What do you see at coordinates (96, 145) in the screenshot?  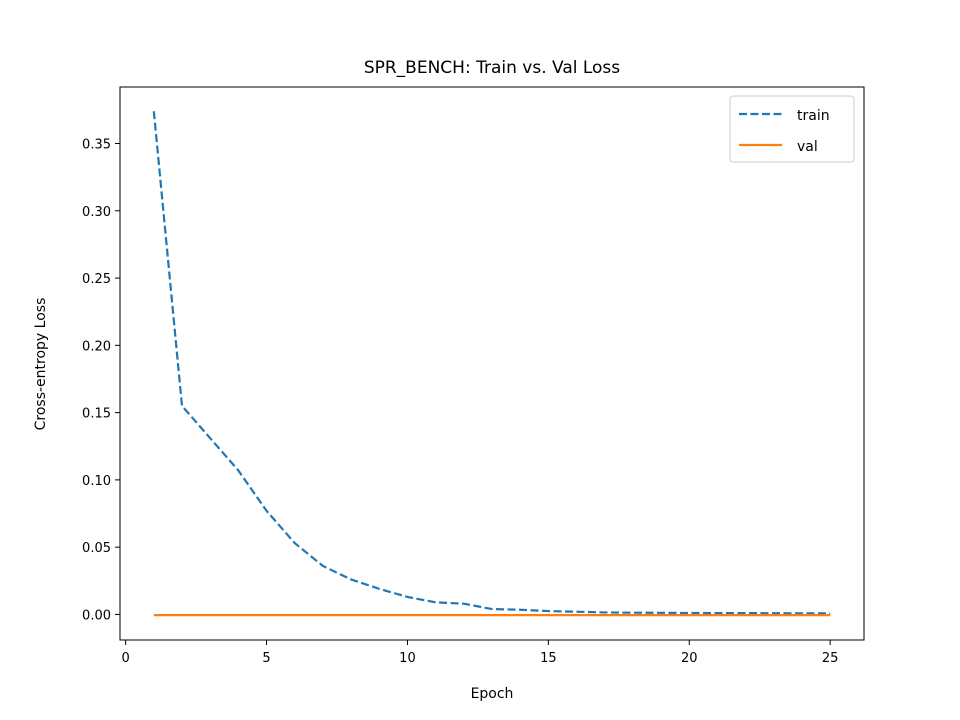 I see `y-tick-label: 0.35` at bounding box center [96, 145].